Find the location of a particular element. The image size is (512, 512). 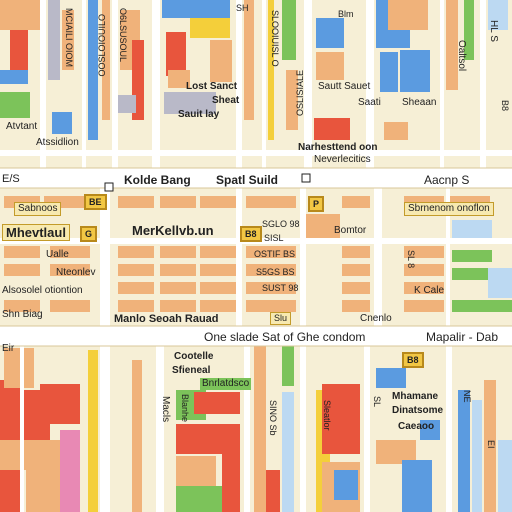

street-label: Spatl Suild is located at coordinates (247, 180).